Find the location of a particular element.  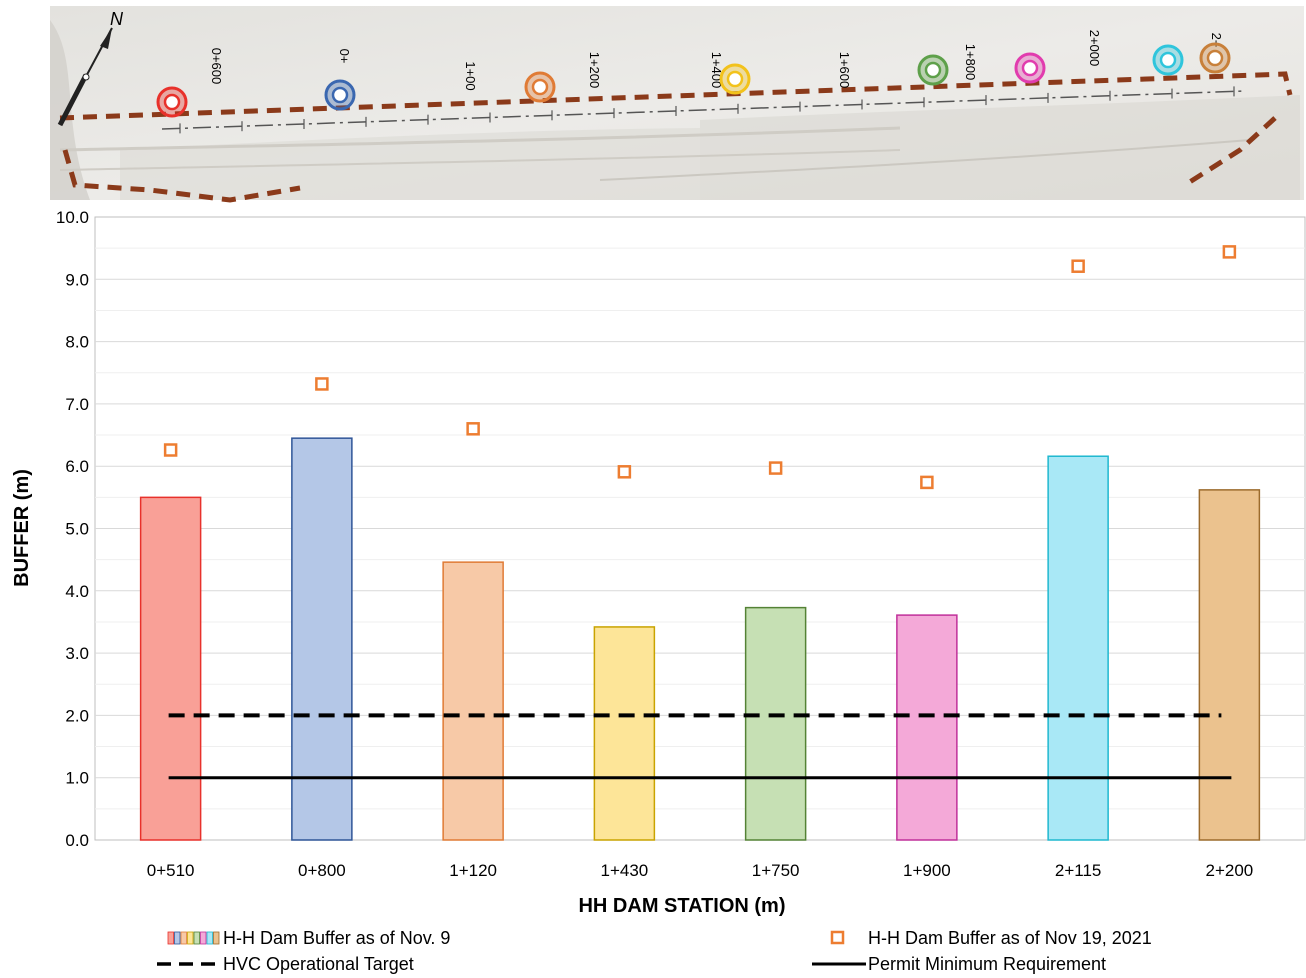

legend-scatter-swatch is located at coordinates (837, 937).